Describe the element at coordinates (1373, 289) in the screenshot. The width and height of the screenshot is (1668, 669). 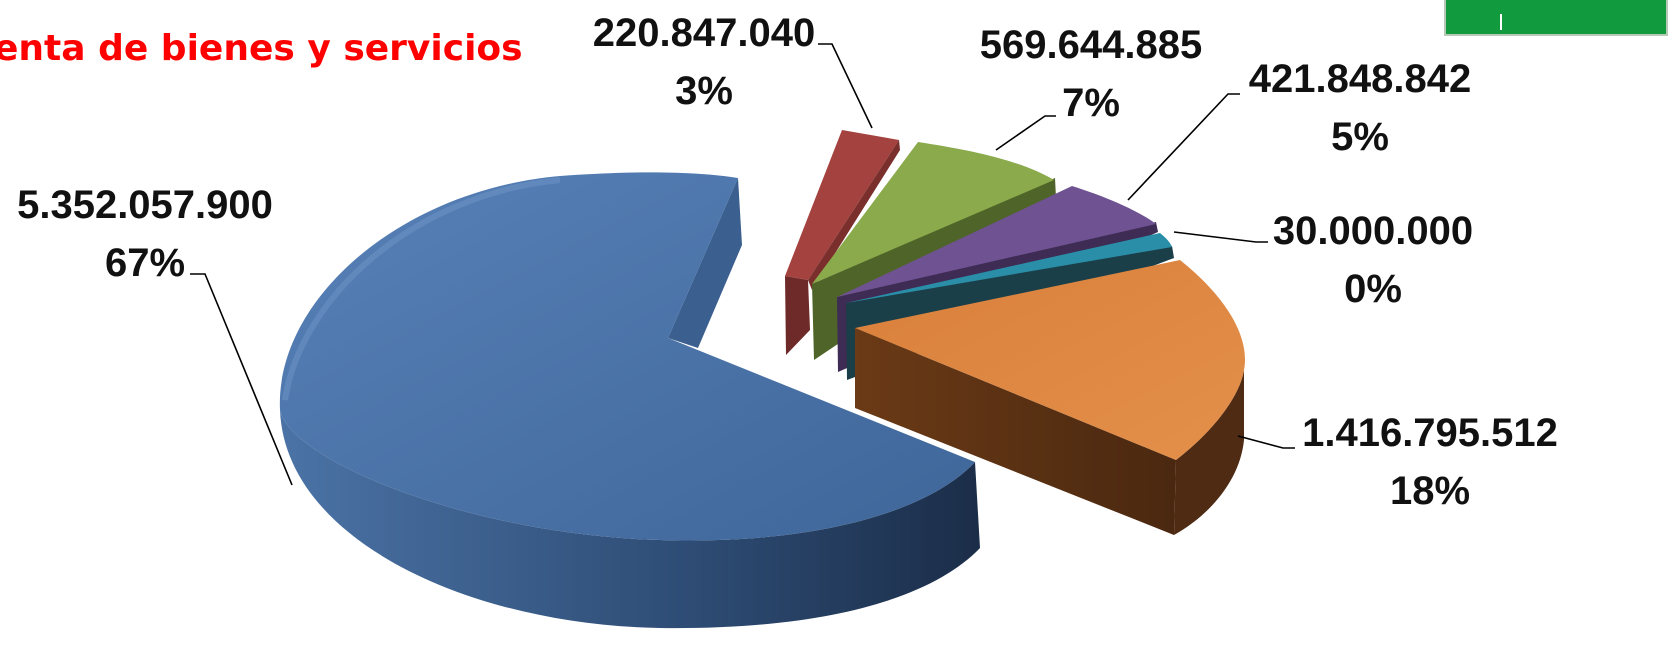
I see `data-label-5-pct: 0%` at that location.